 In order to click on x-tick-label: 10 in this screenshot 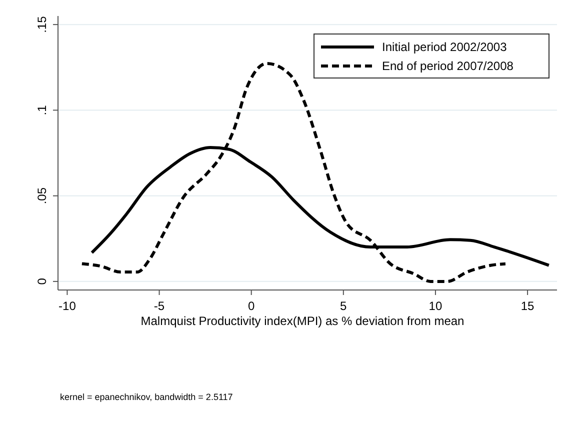, I will do `click(435, 306)`.